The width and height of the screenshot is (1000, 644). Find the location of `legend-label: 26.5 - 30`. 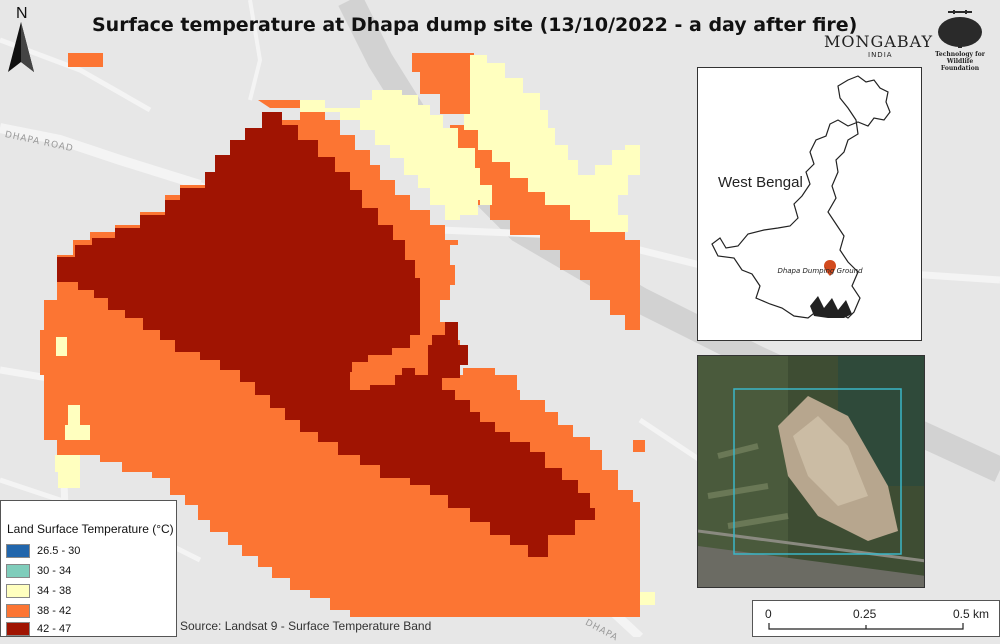

legend-label: 26.5 - 30 is located at coordinates (59, 551).